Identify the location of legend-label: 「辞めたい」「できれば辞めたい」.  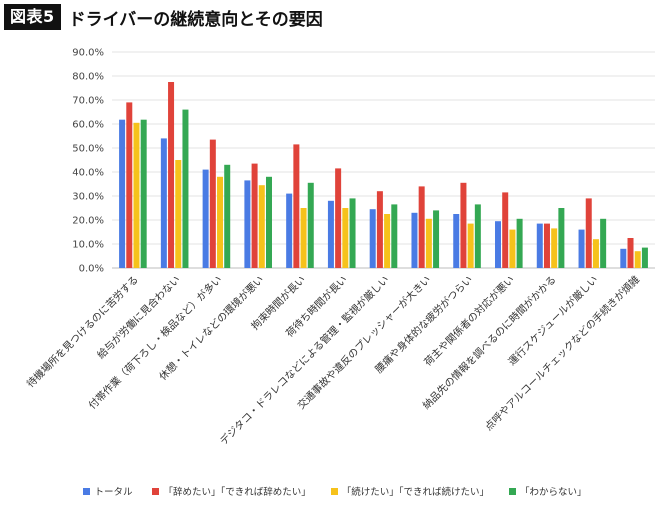
(237, 492).